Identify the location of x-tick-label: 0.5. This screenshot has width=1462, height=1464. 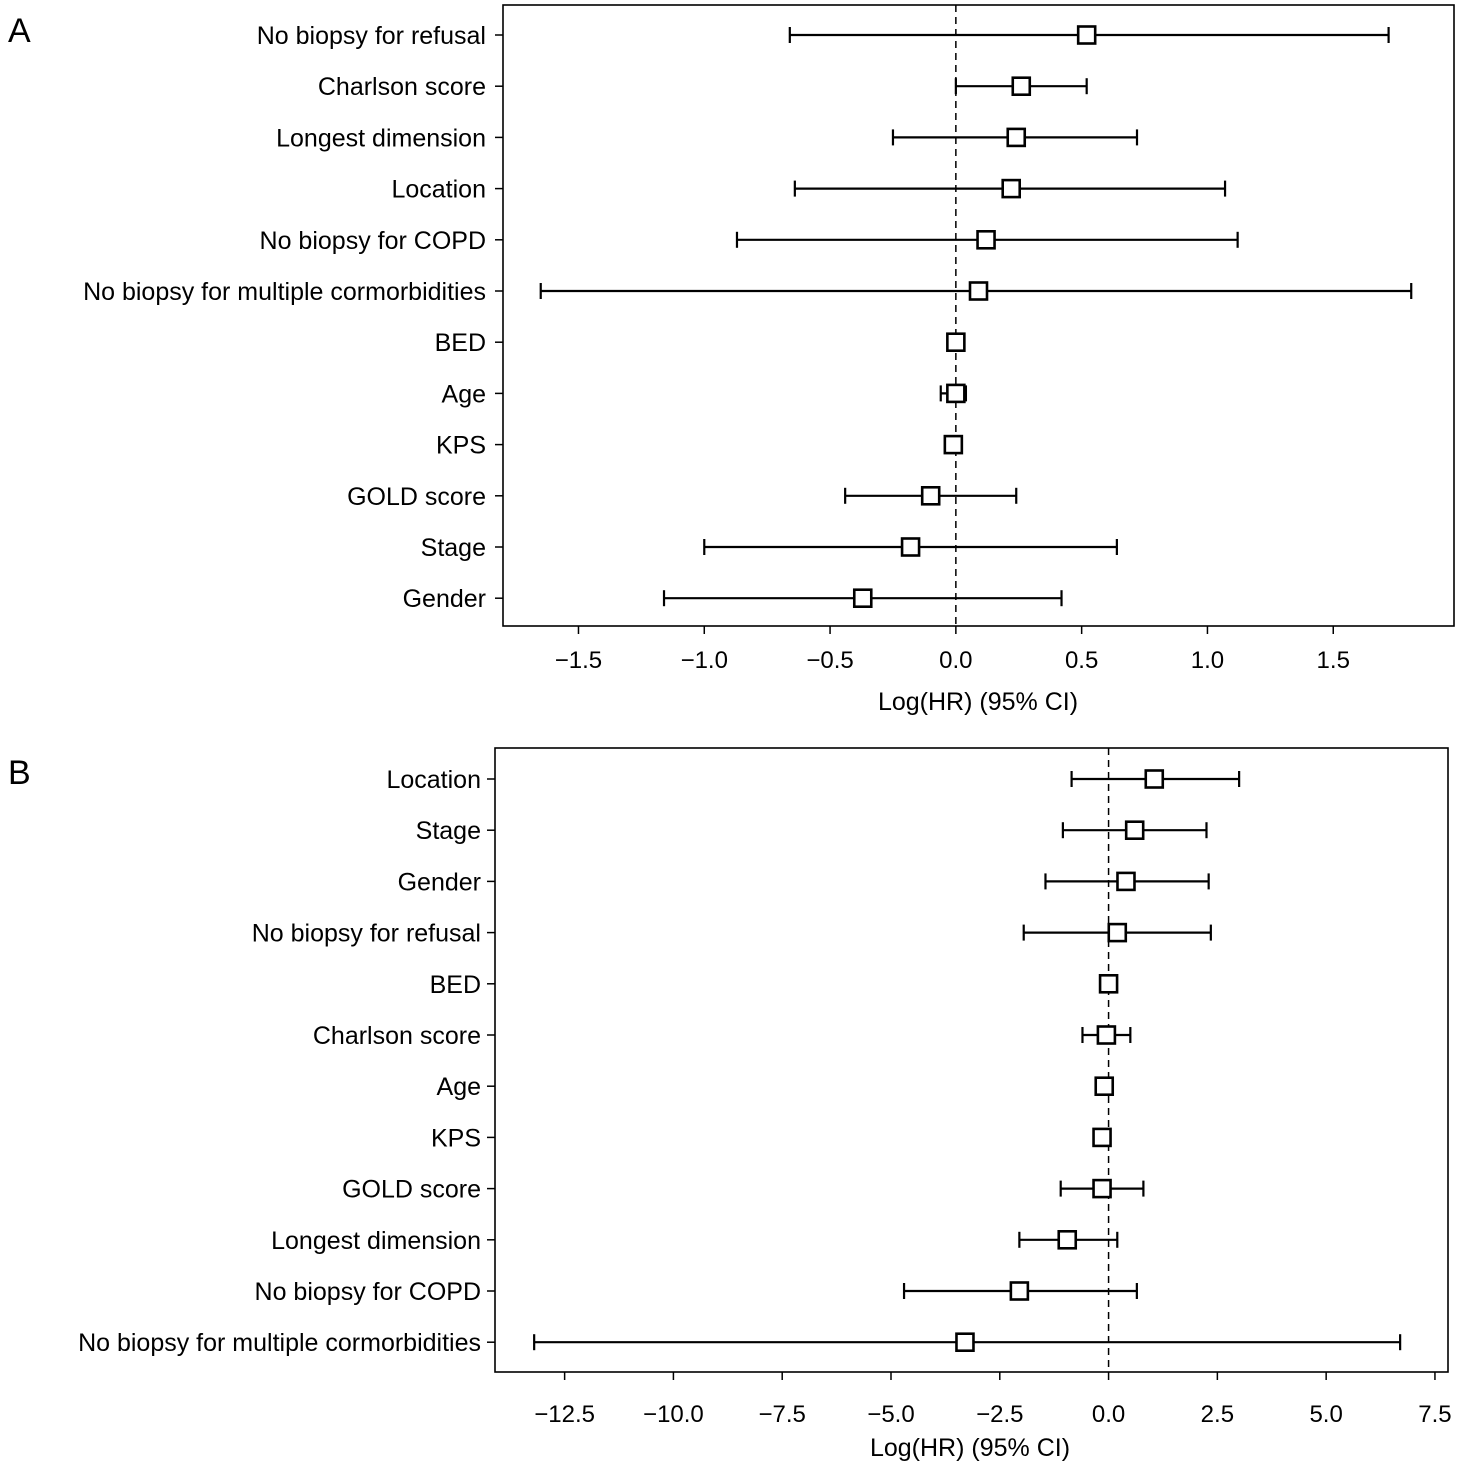
(1081, 660).